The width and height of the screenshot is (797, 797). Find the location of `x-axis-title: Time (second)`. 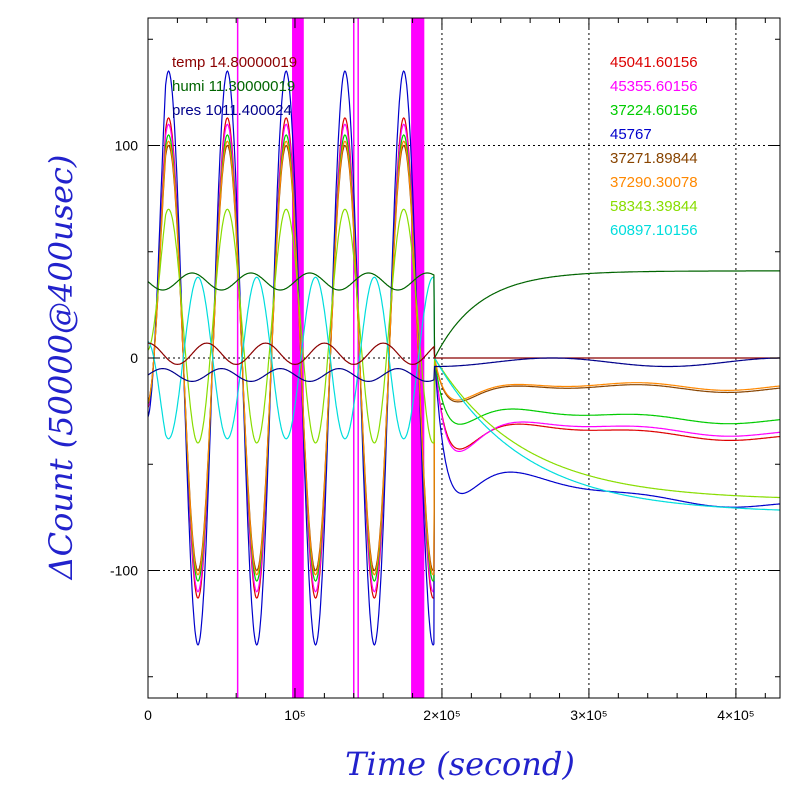

x-axis-title: Time (second) is located at coordinates (460, 764).